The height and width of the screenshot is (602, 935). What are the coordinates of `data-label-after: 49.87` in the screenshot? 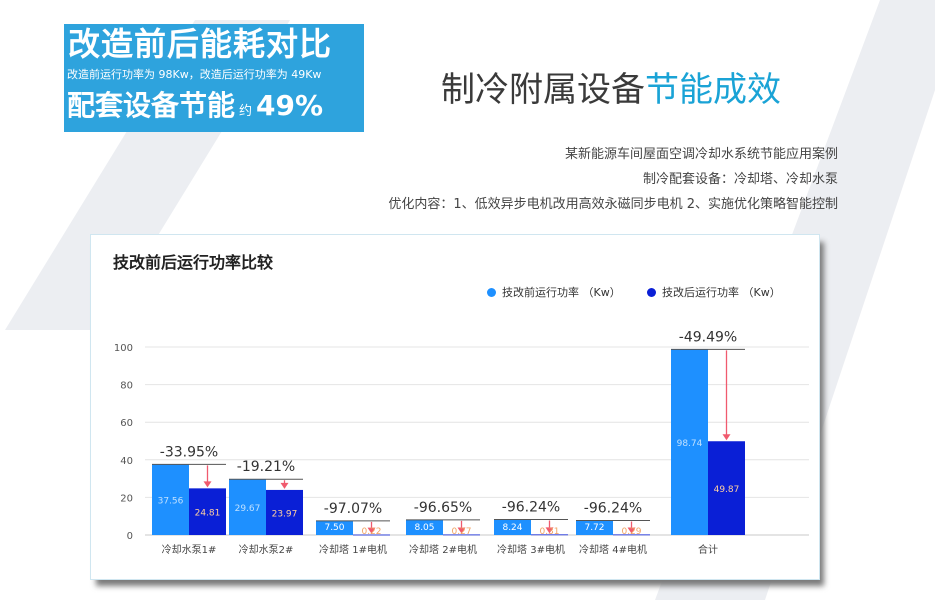 It's located at (727, 490).